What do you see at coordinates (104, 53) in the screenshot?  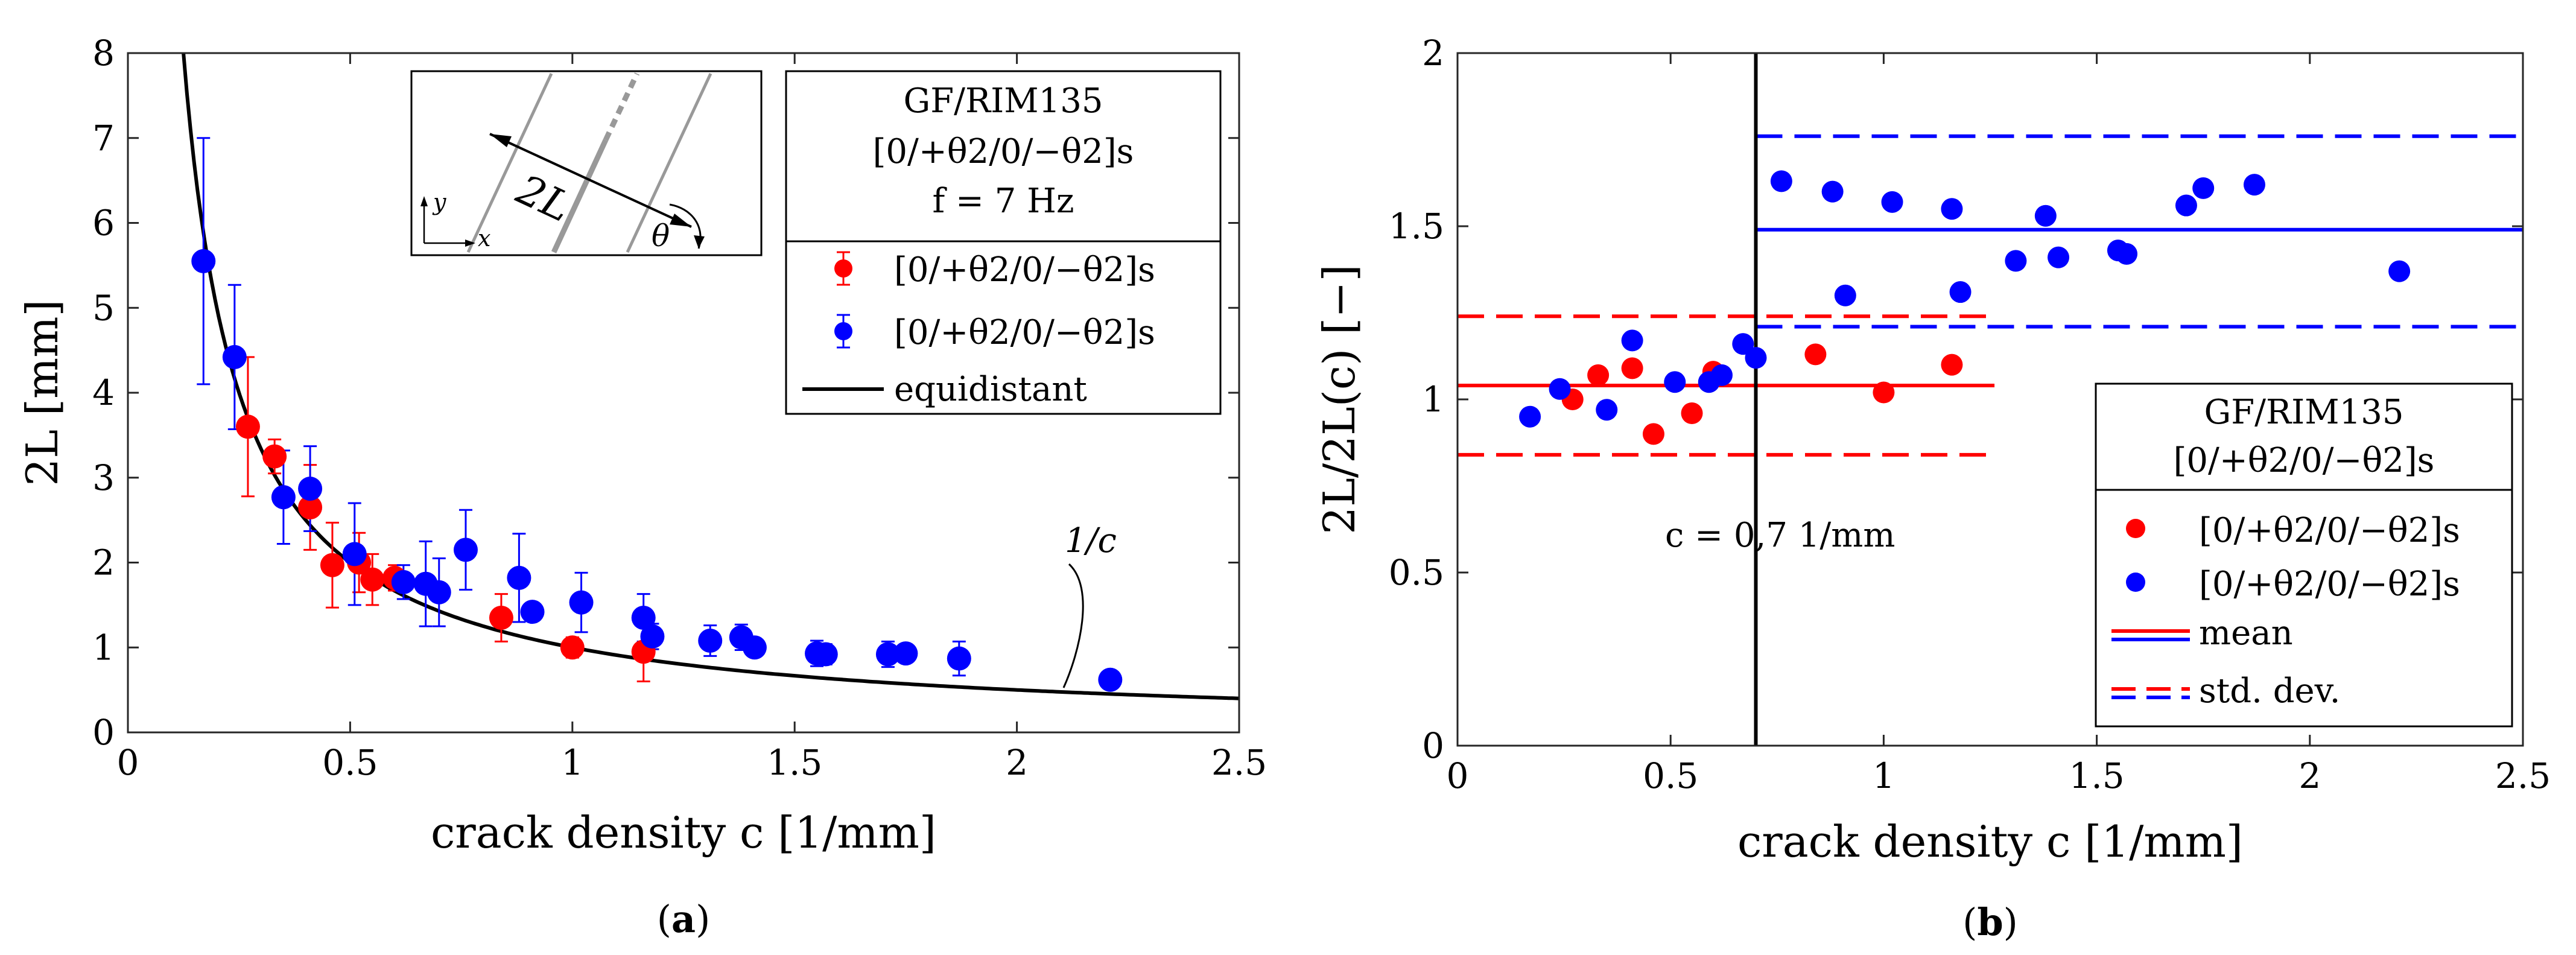 I see `y-tick-label-a: 8` at bounding box center [104, 53].